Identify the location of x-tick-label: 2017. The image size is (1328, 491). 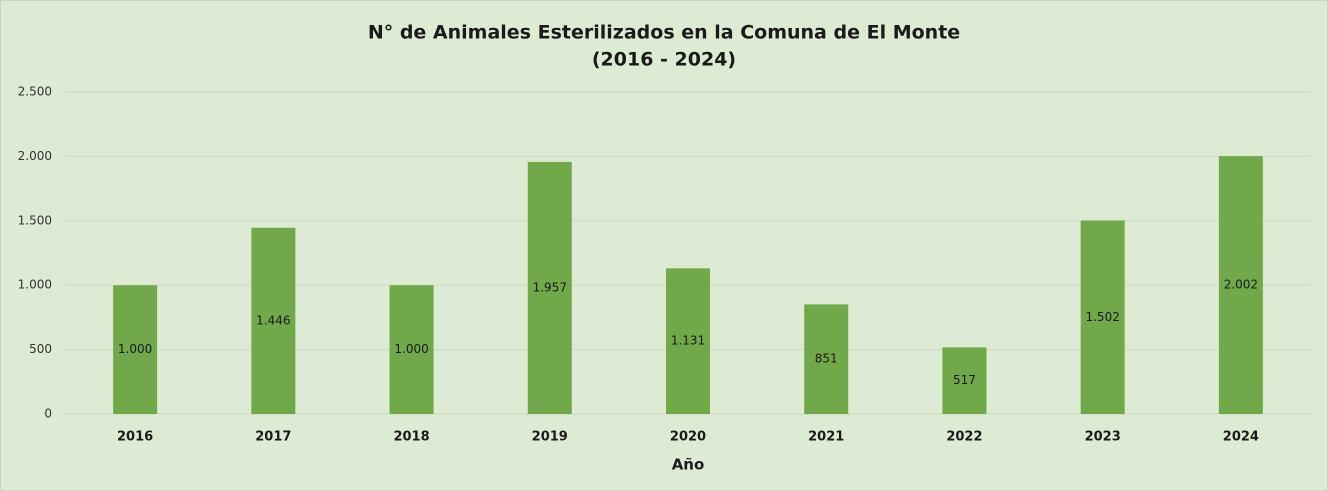
(273, 437).